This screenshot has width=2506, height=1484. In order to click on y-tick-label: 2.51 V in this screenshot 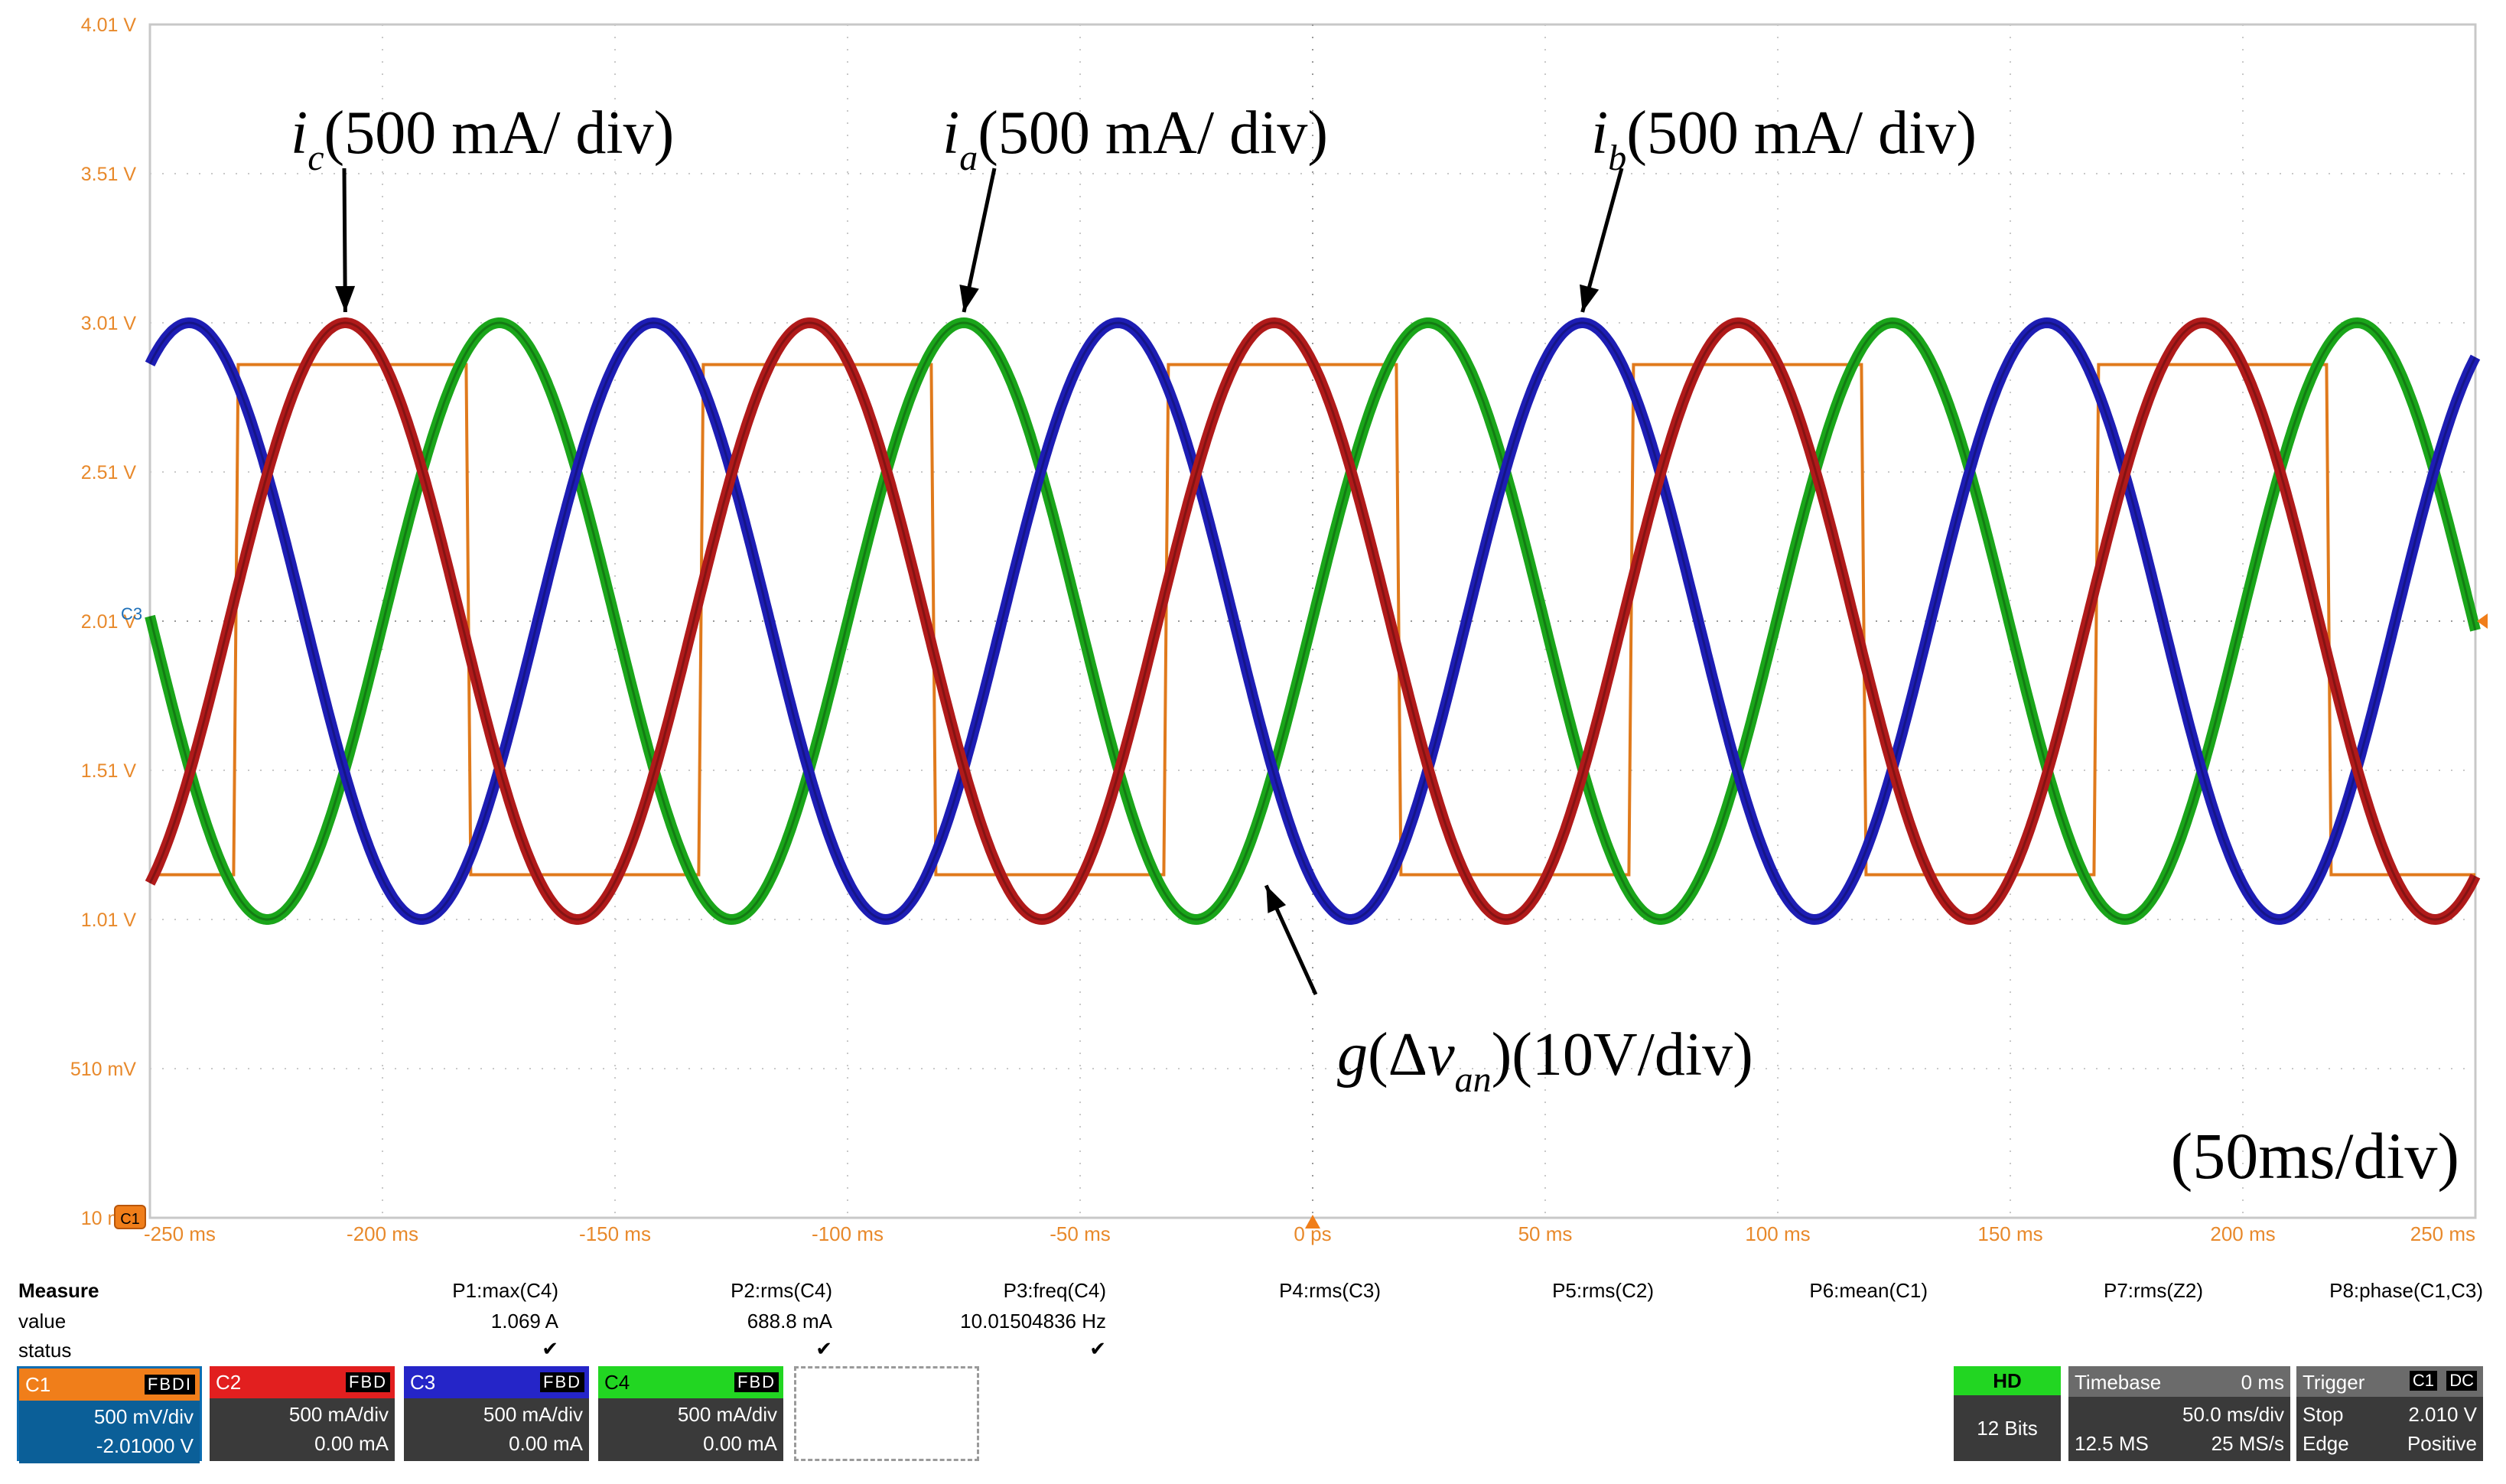, I will do `click(109, 472)`.